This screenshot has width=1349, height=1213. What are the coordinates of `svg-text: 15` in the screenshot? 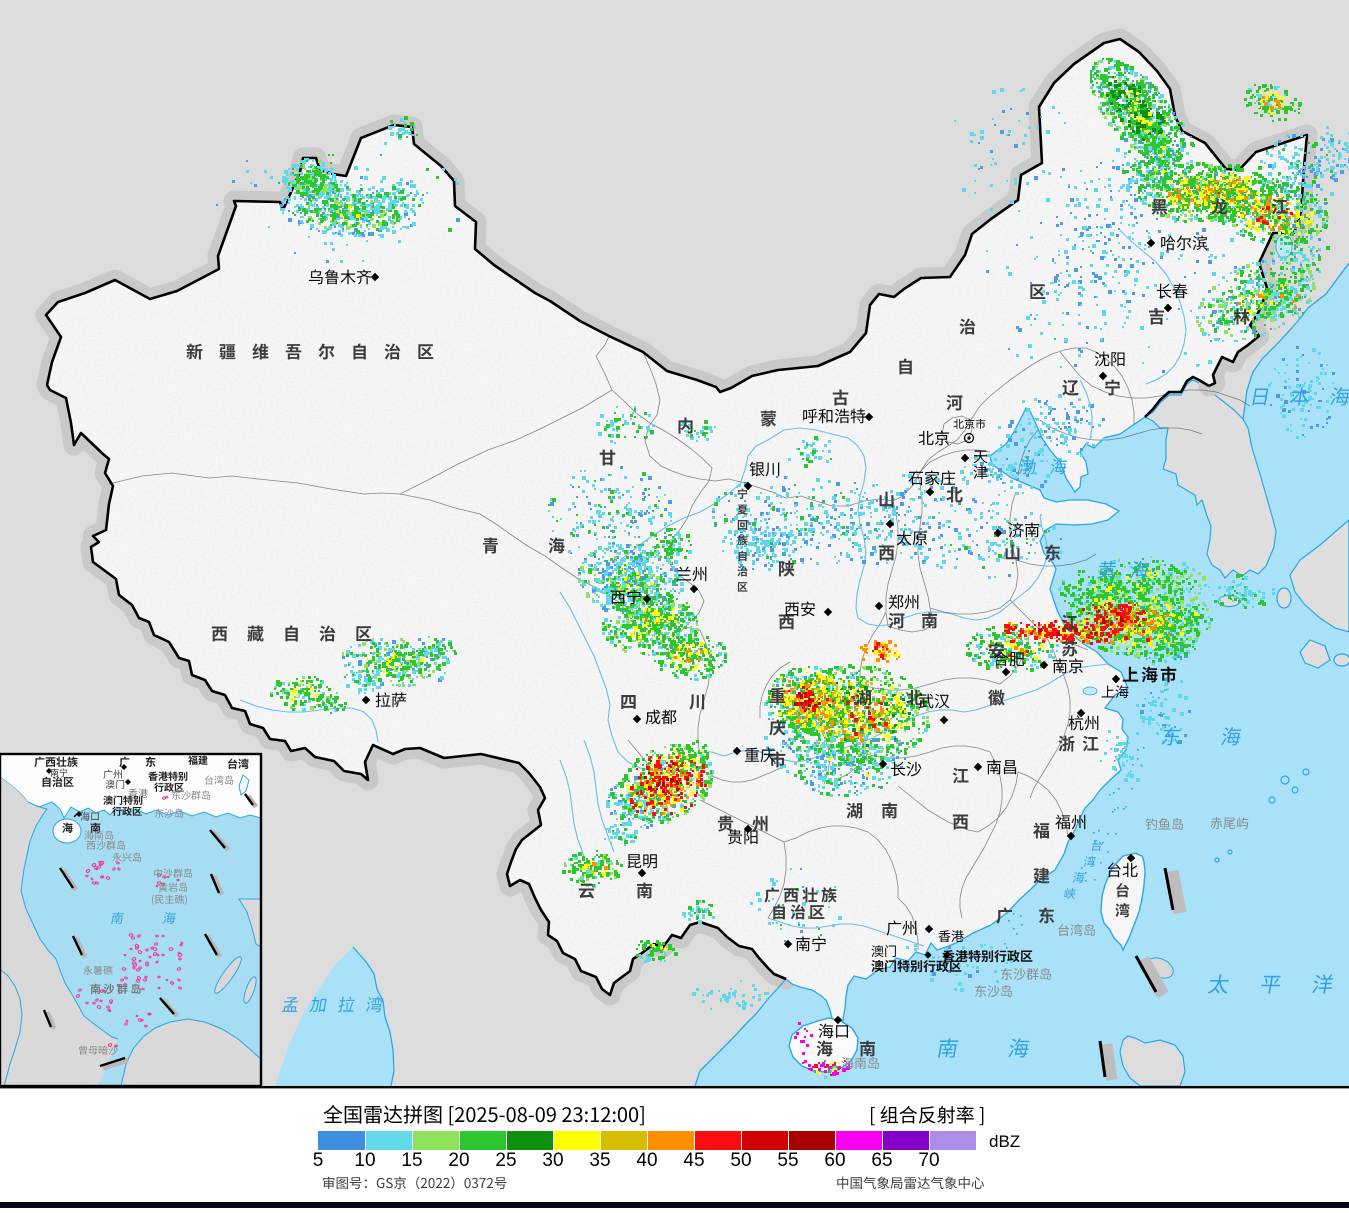 It's located at (411, 1160).